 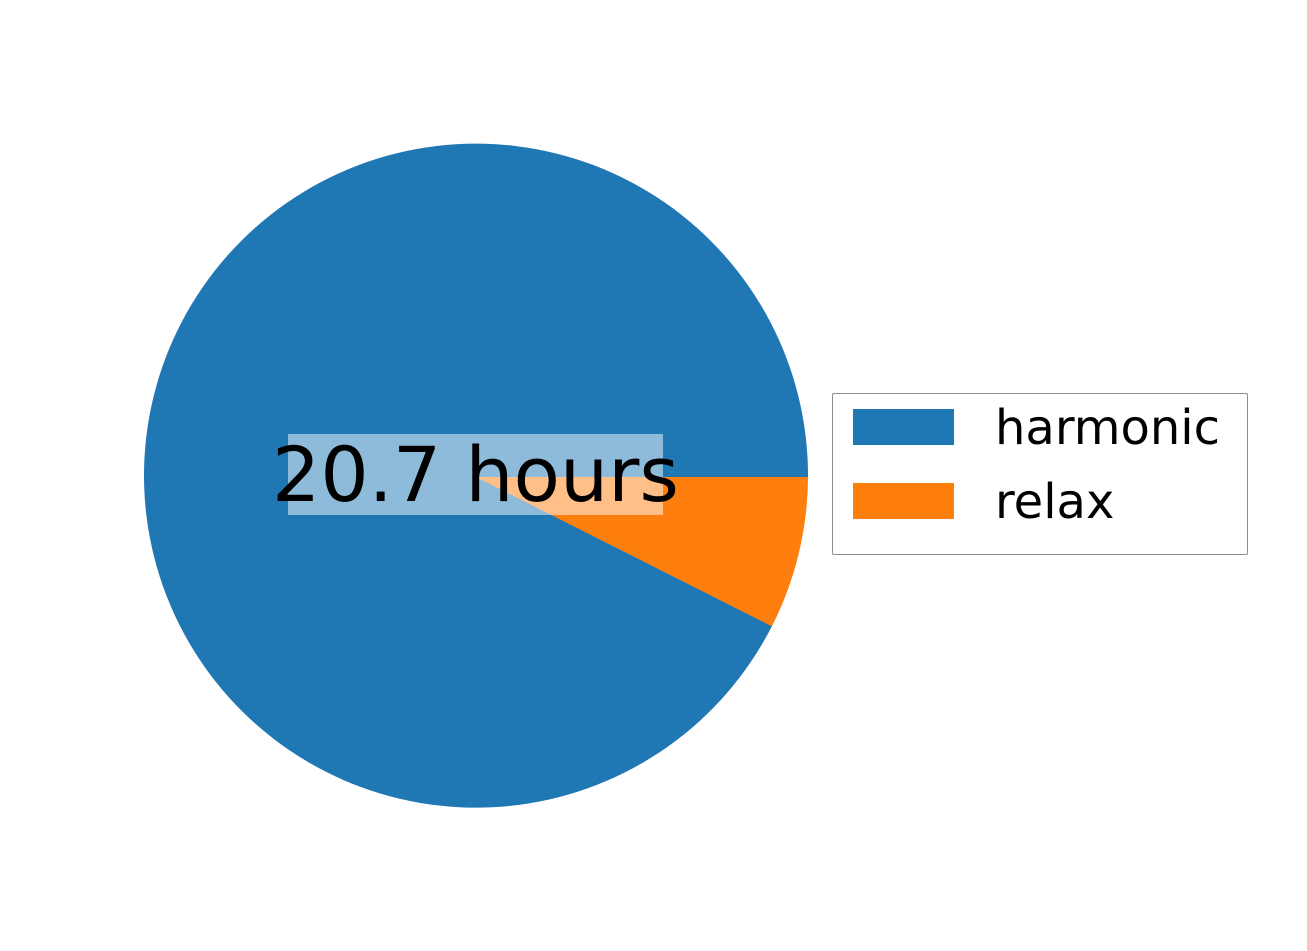 I want to click on legend-label-harmonic: harmonic, so click(x=1107, y=428).